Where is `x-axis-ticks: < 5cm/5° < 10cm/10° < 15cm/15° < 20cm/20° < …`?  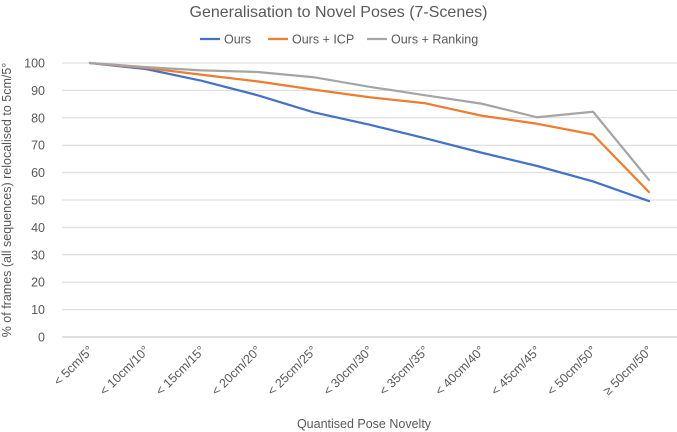 x-axis-ticks: < 5cm/5° < 10cm/10° < 15cm/15° < 20cm/20° < … is located at coordinates (353, 370).